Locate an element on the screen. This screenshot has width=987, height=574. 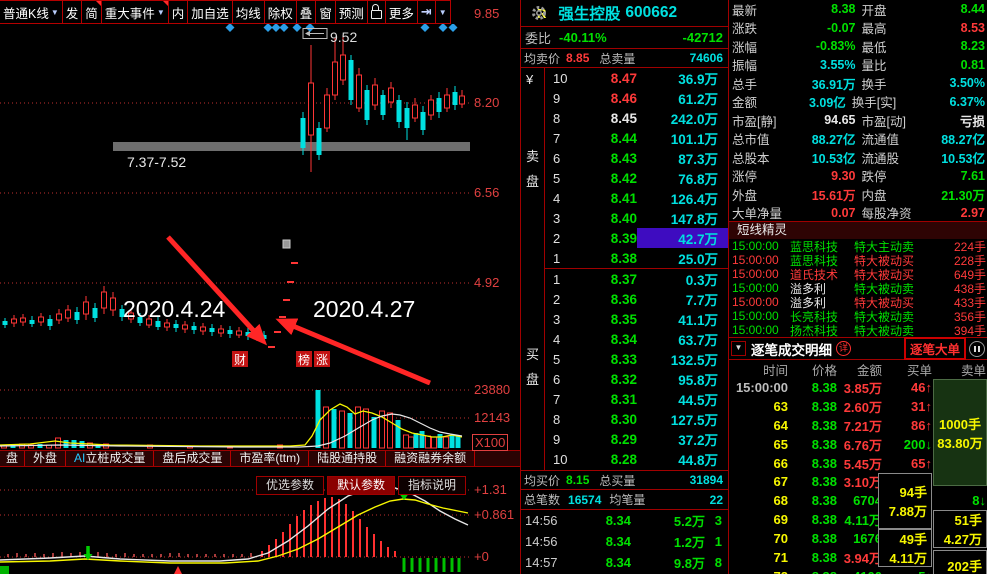
toolbar-button-tabarrow: ⇥ is located at coordinates (426, 12).